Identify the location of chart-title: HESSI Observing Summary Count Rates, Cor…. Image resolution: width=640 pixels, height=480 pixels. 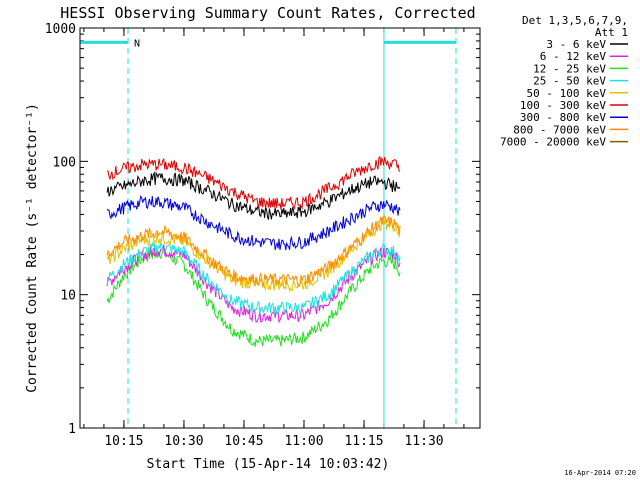
(267, 13).